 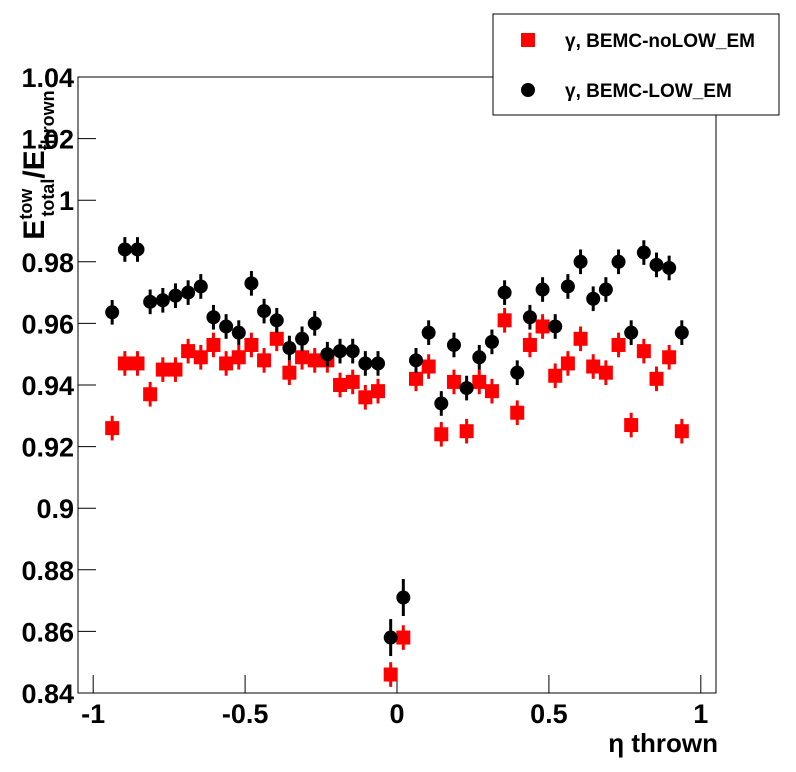 What do you see at coordinates (47, 571) in the screenshot?
I see `y-tick-label: 0.88` at bounding box center [47, 571].